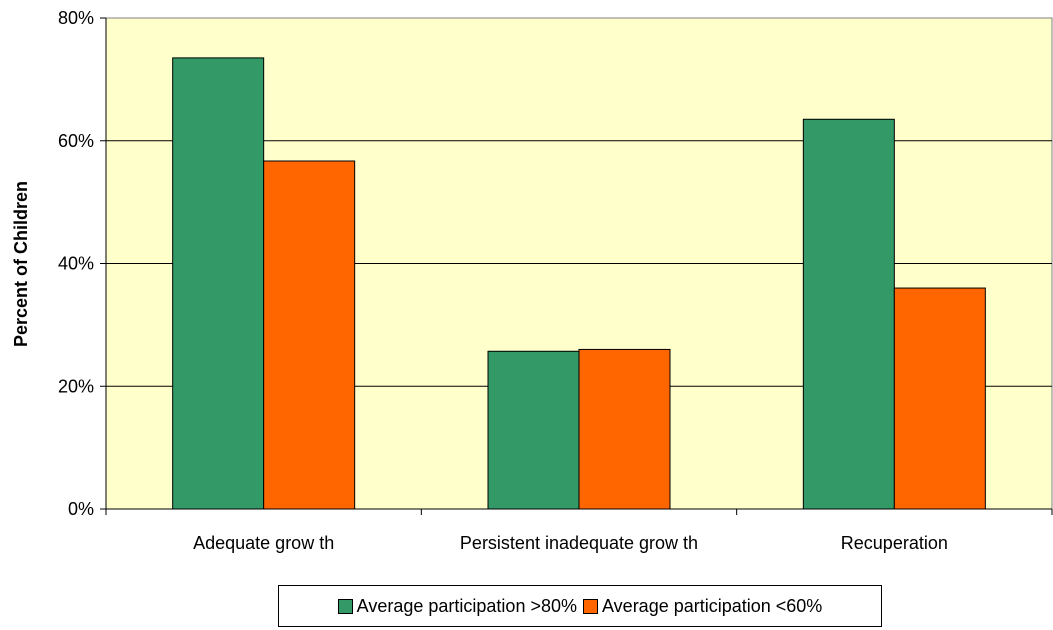  What do you see at coordinates (466, 605) in the screenshot?
I see `legend-label-series-1: Average participation >80%` at bounding box center [466, 605].